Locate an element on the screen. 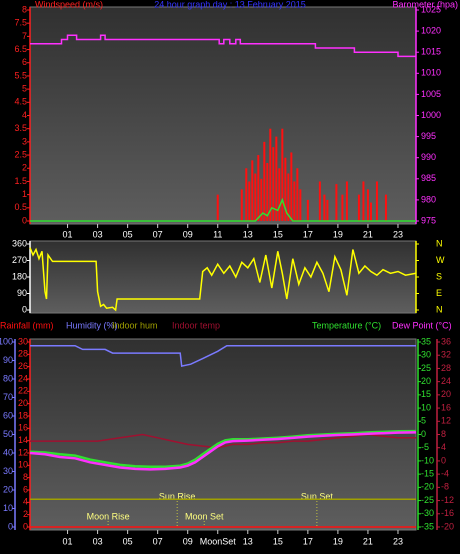 This screenshot has height=554, width=460. y-tick-label: -15 is located at coordinates (427, 474).